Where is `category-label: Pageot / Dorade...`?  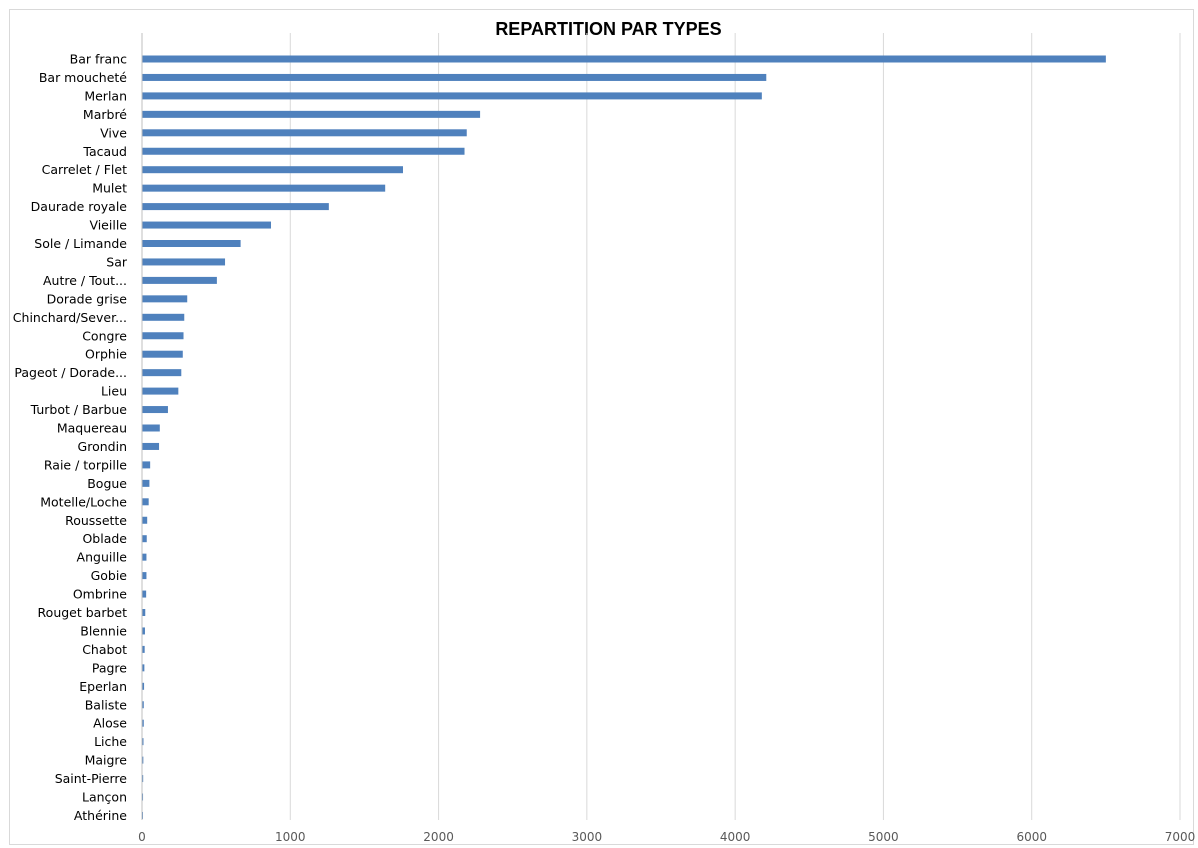 category-label: Pageot / Dorade... is located at coordinates (70, 372).